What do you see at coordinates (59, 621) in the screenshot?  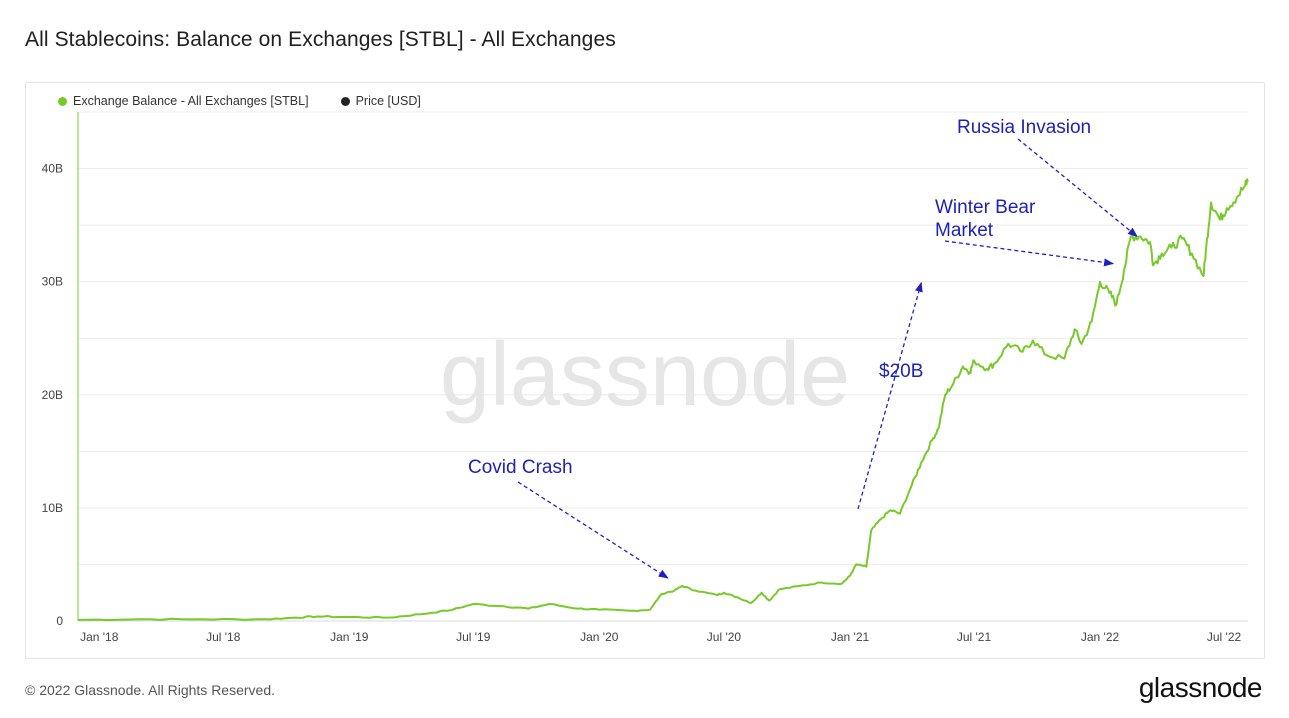 I see `y-tick-label: 0` at bounding box center [59, 621].